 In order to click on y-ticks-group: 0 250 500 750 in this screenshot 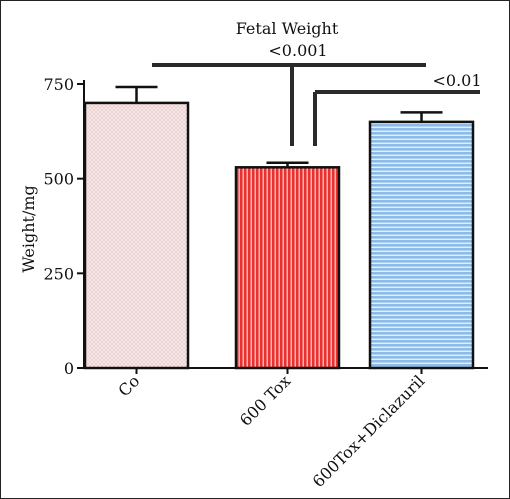, I will do `click(63, 226)`.